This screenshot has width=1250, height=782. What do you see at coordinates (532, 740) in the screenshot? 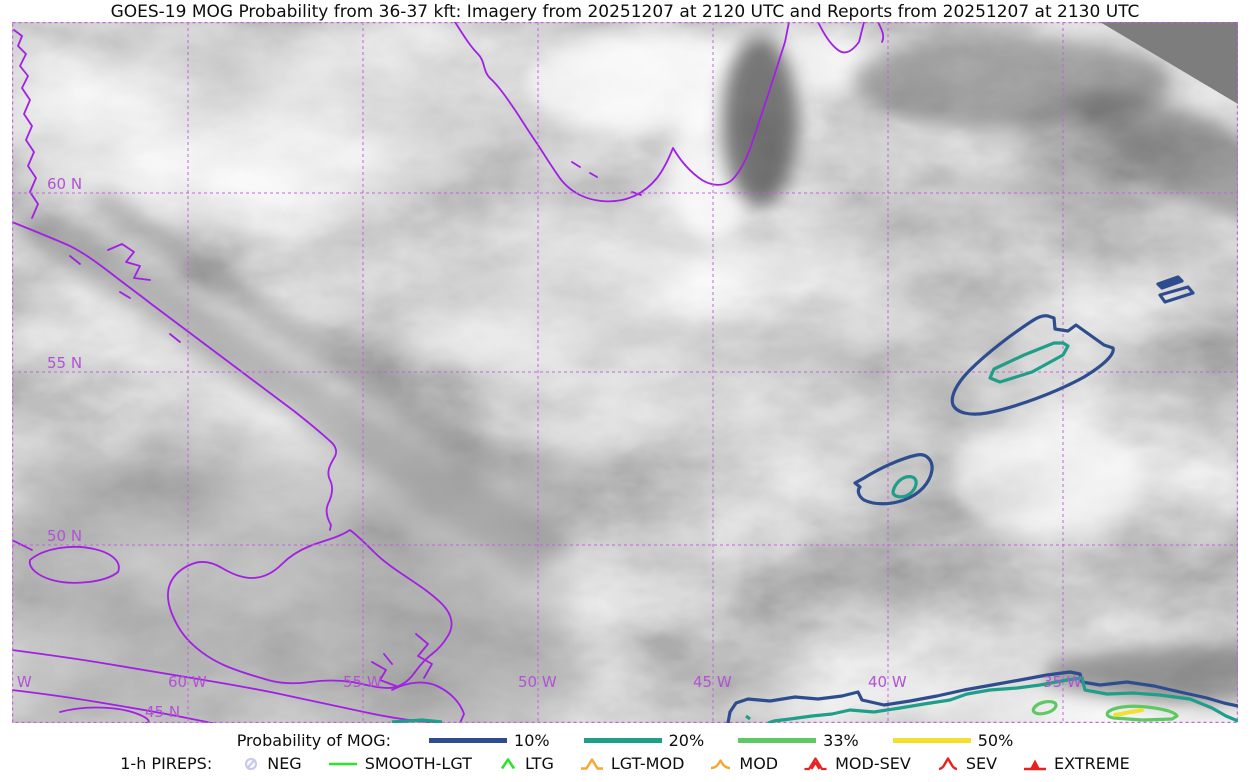
I see `prob-10-label: 10%` at bounding box center [532, 740].